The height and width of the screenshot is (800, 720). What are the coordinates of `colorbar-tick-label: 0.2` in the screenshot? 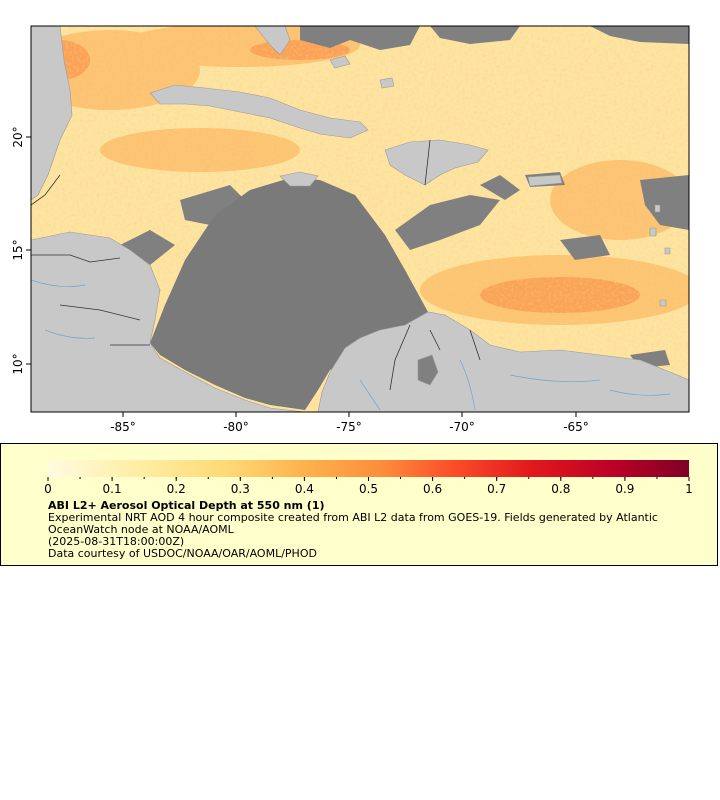 It's located at (176, 489).